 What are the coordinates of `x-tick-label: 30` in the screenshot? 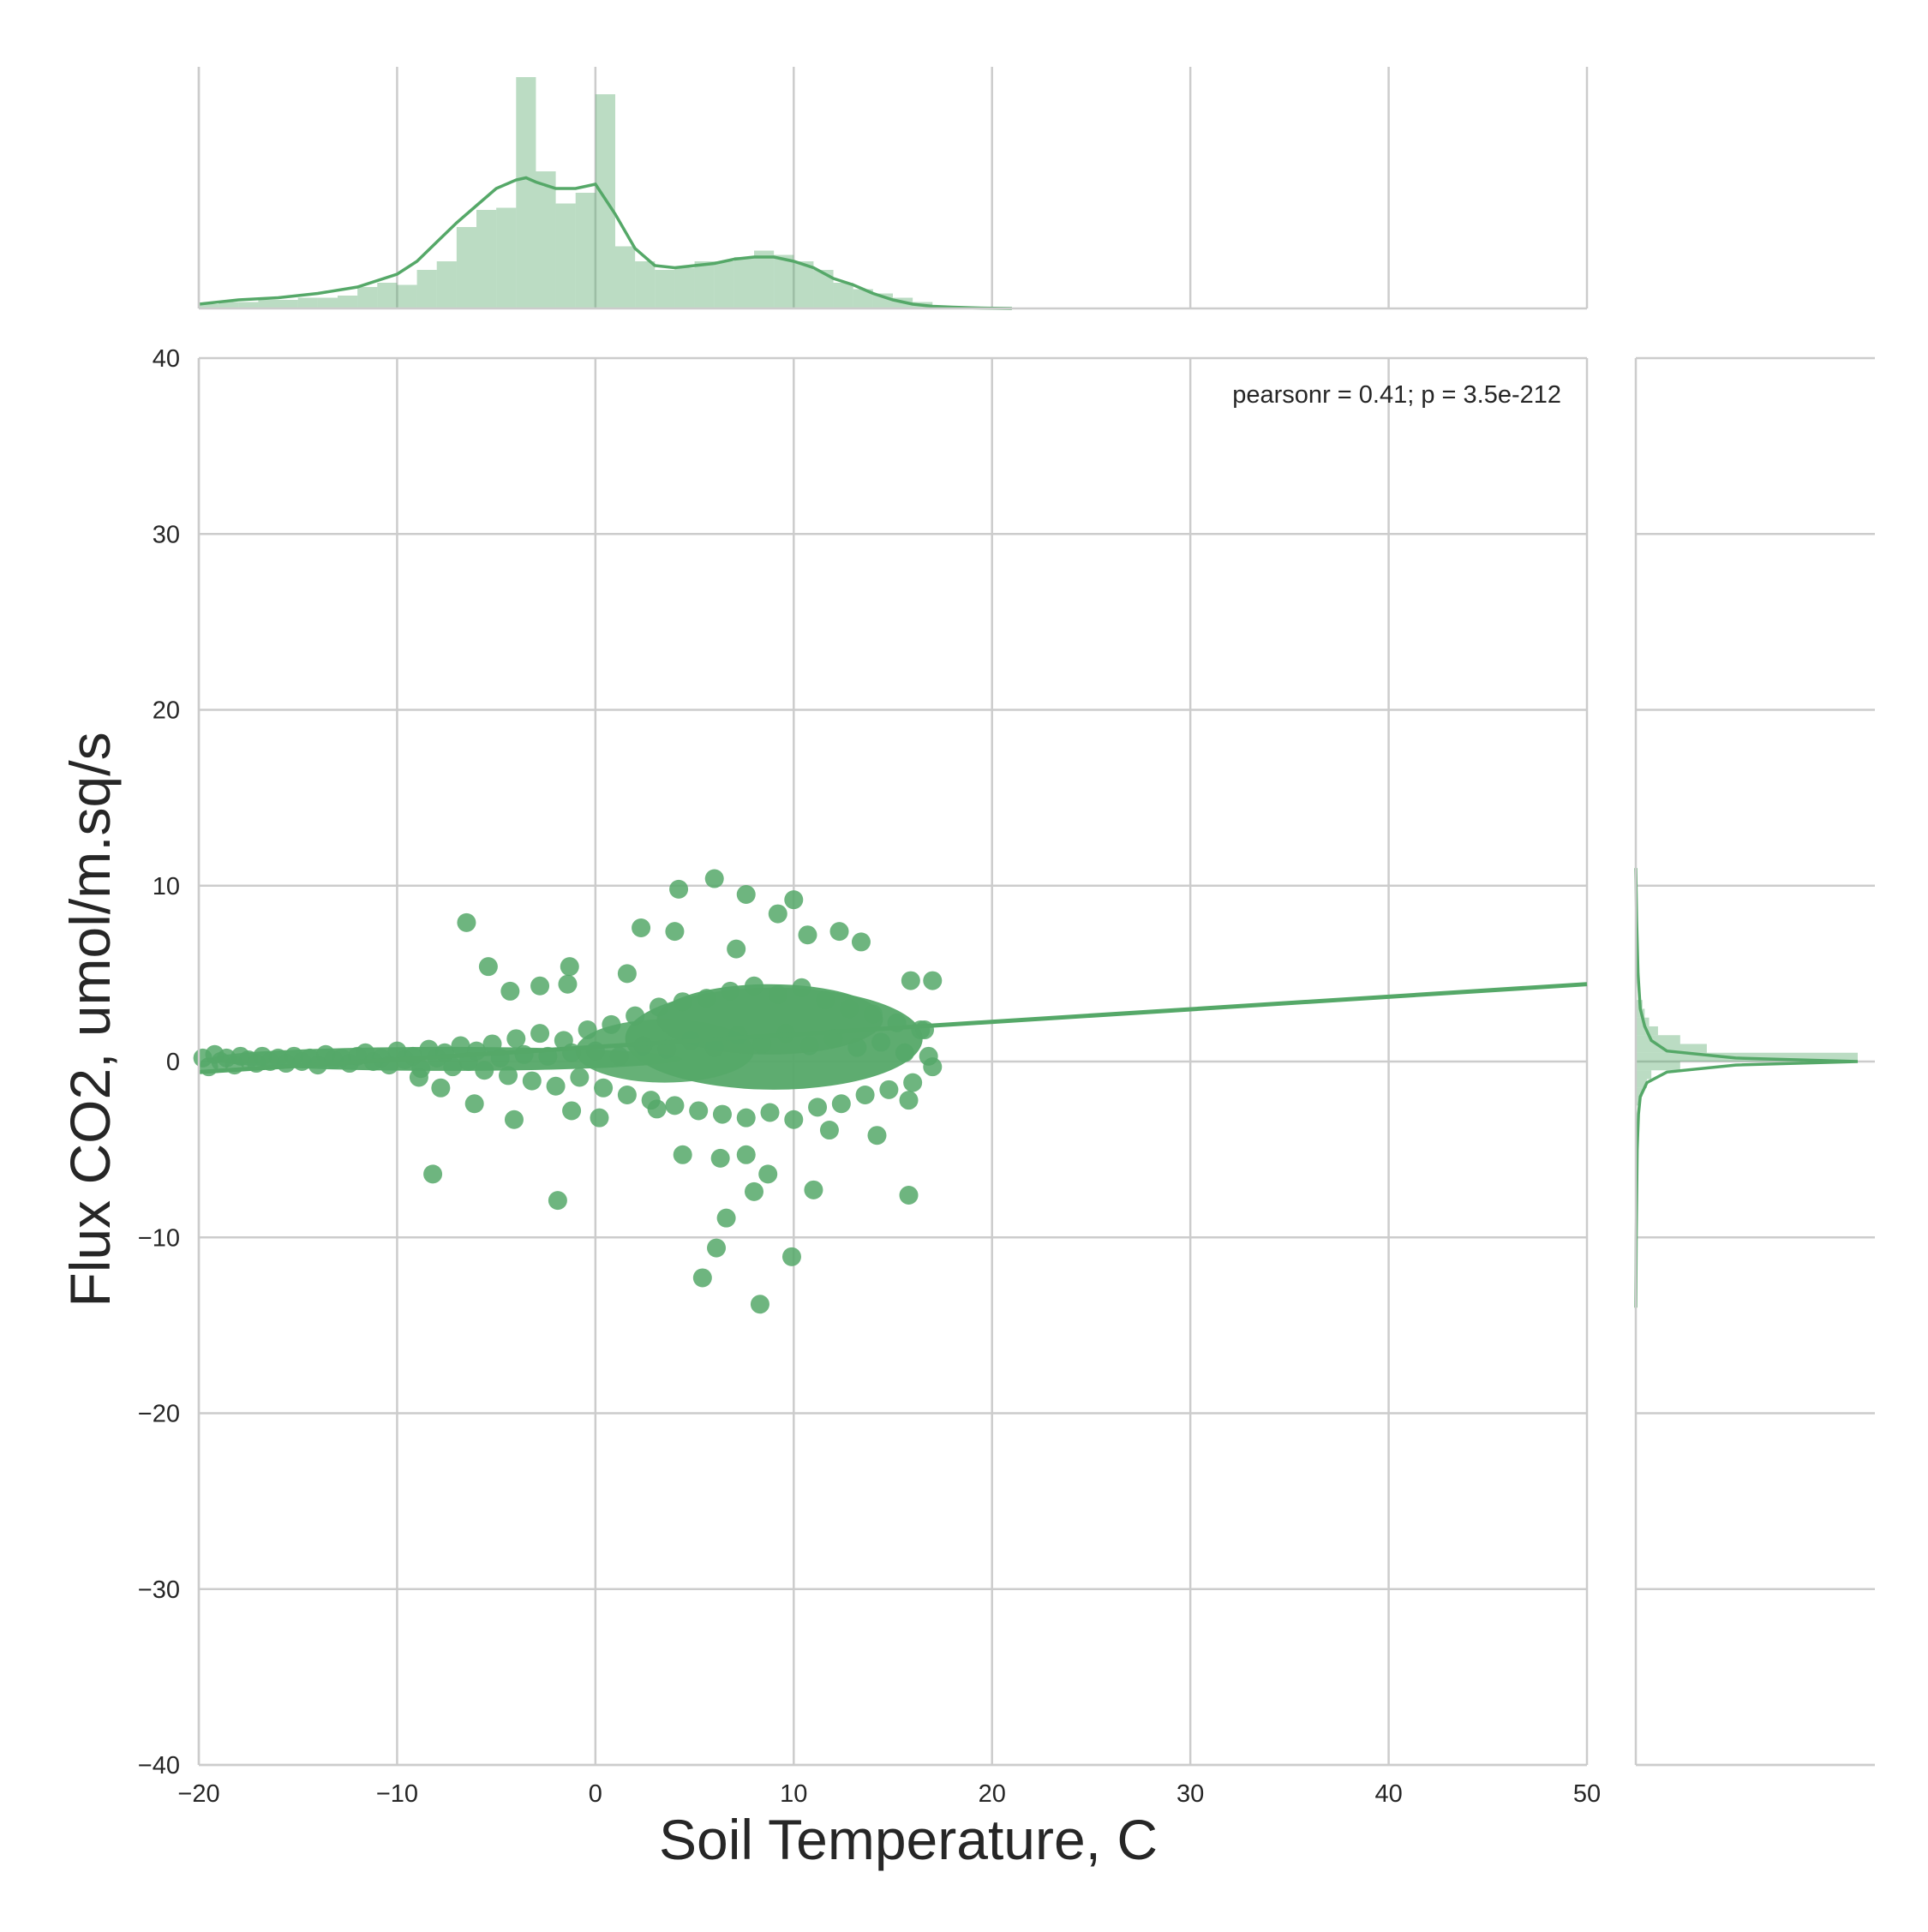 It's located at (1190, 1794).